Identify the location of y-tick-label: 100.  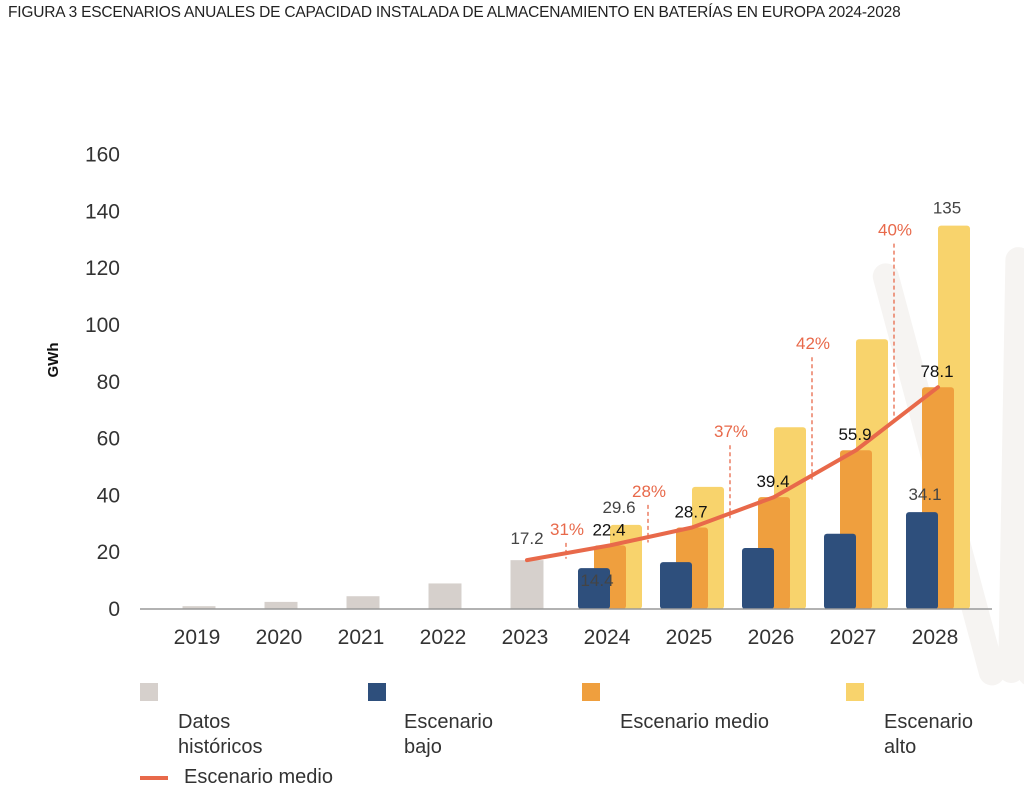
(102, 325).